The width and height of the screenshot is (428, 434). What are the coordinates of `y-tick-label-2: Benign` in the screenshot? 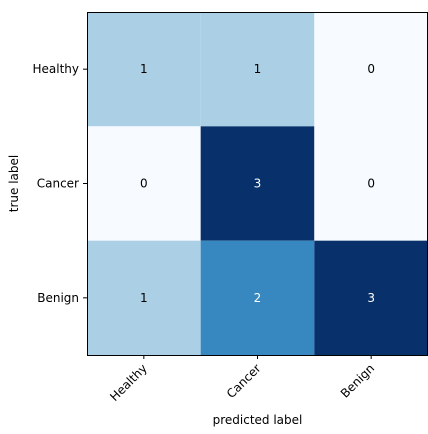 It's located at (58, 298).